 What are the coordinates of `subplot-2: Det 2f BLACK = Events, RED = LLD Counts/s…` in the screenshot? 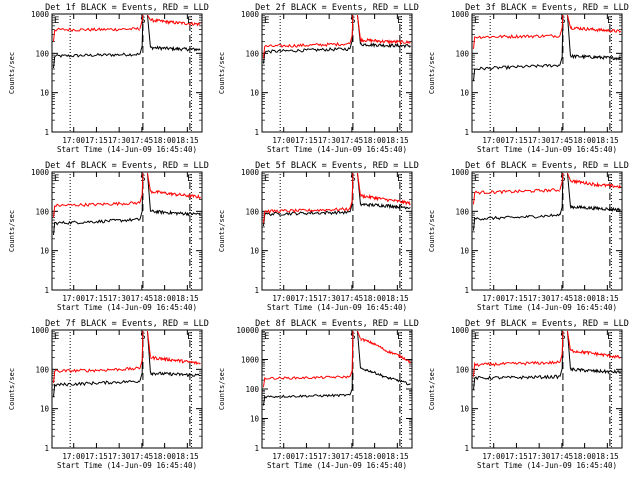 It's located at (318, 78).